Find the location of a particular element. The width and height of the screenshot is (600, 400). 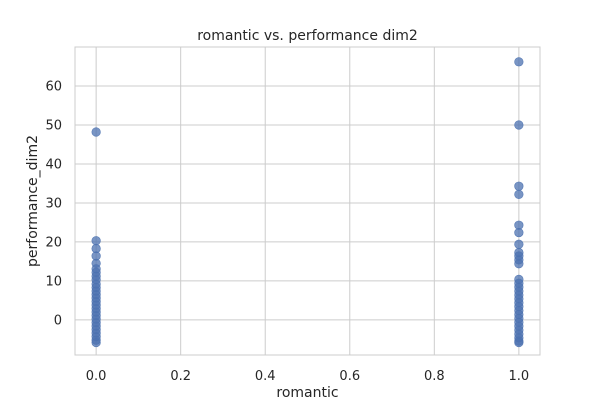

x-tick-label: 0.4 is located at coordinates (265, 376).